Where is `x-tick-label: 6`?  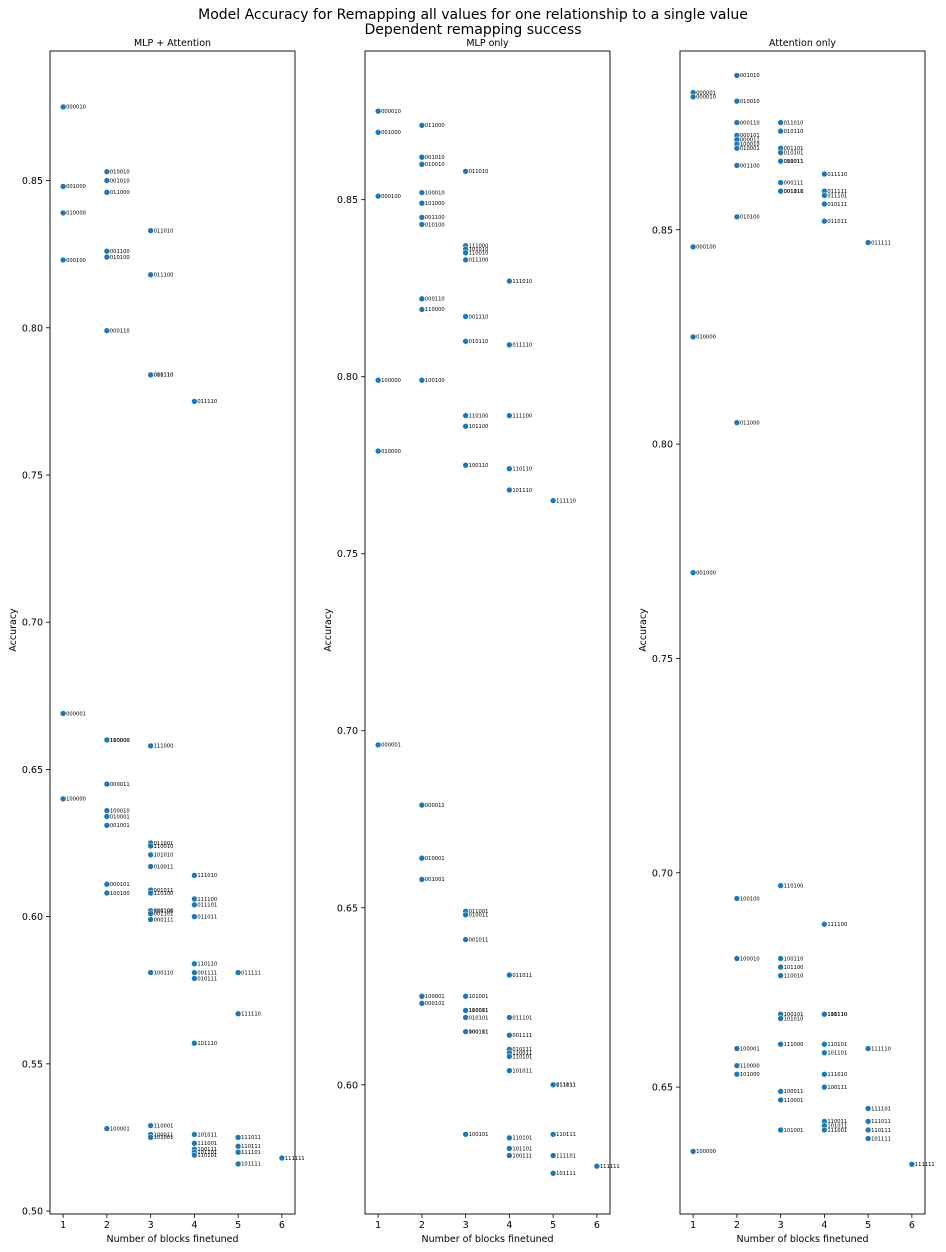 x-tick-label: 6 is located at coordinates (282, 1225).